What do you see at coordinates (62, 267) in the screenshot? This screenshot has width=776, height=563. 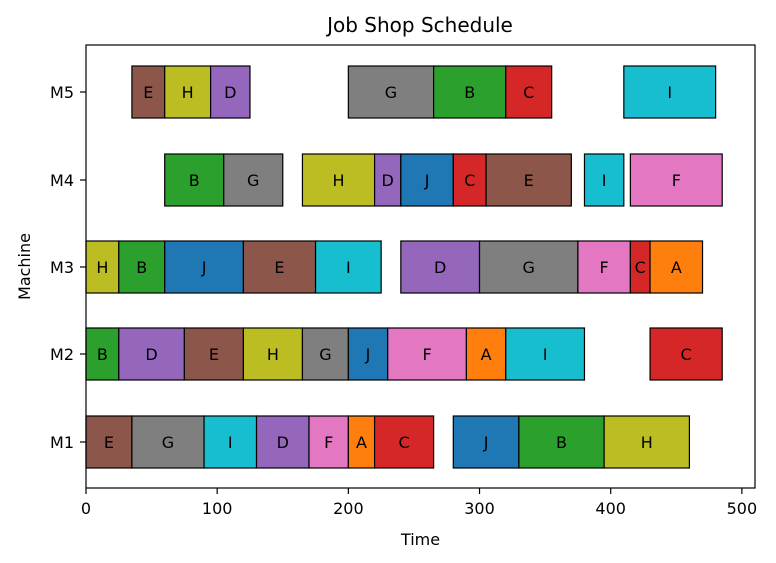 I see `y-tick-label: M3` at bounding box center [62, 267].